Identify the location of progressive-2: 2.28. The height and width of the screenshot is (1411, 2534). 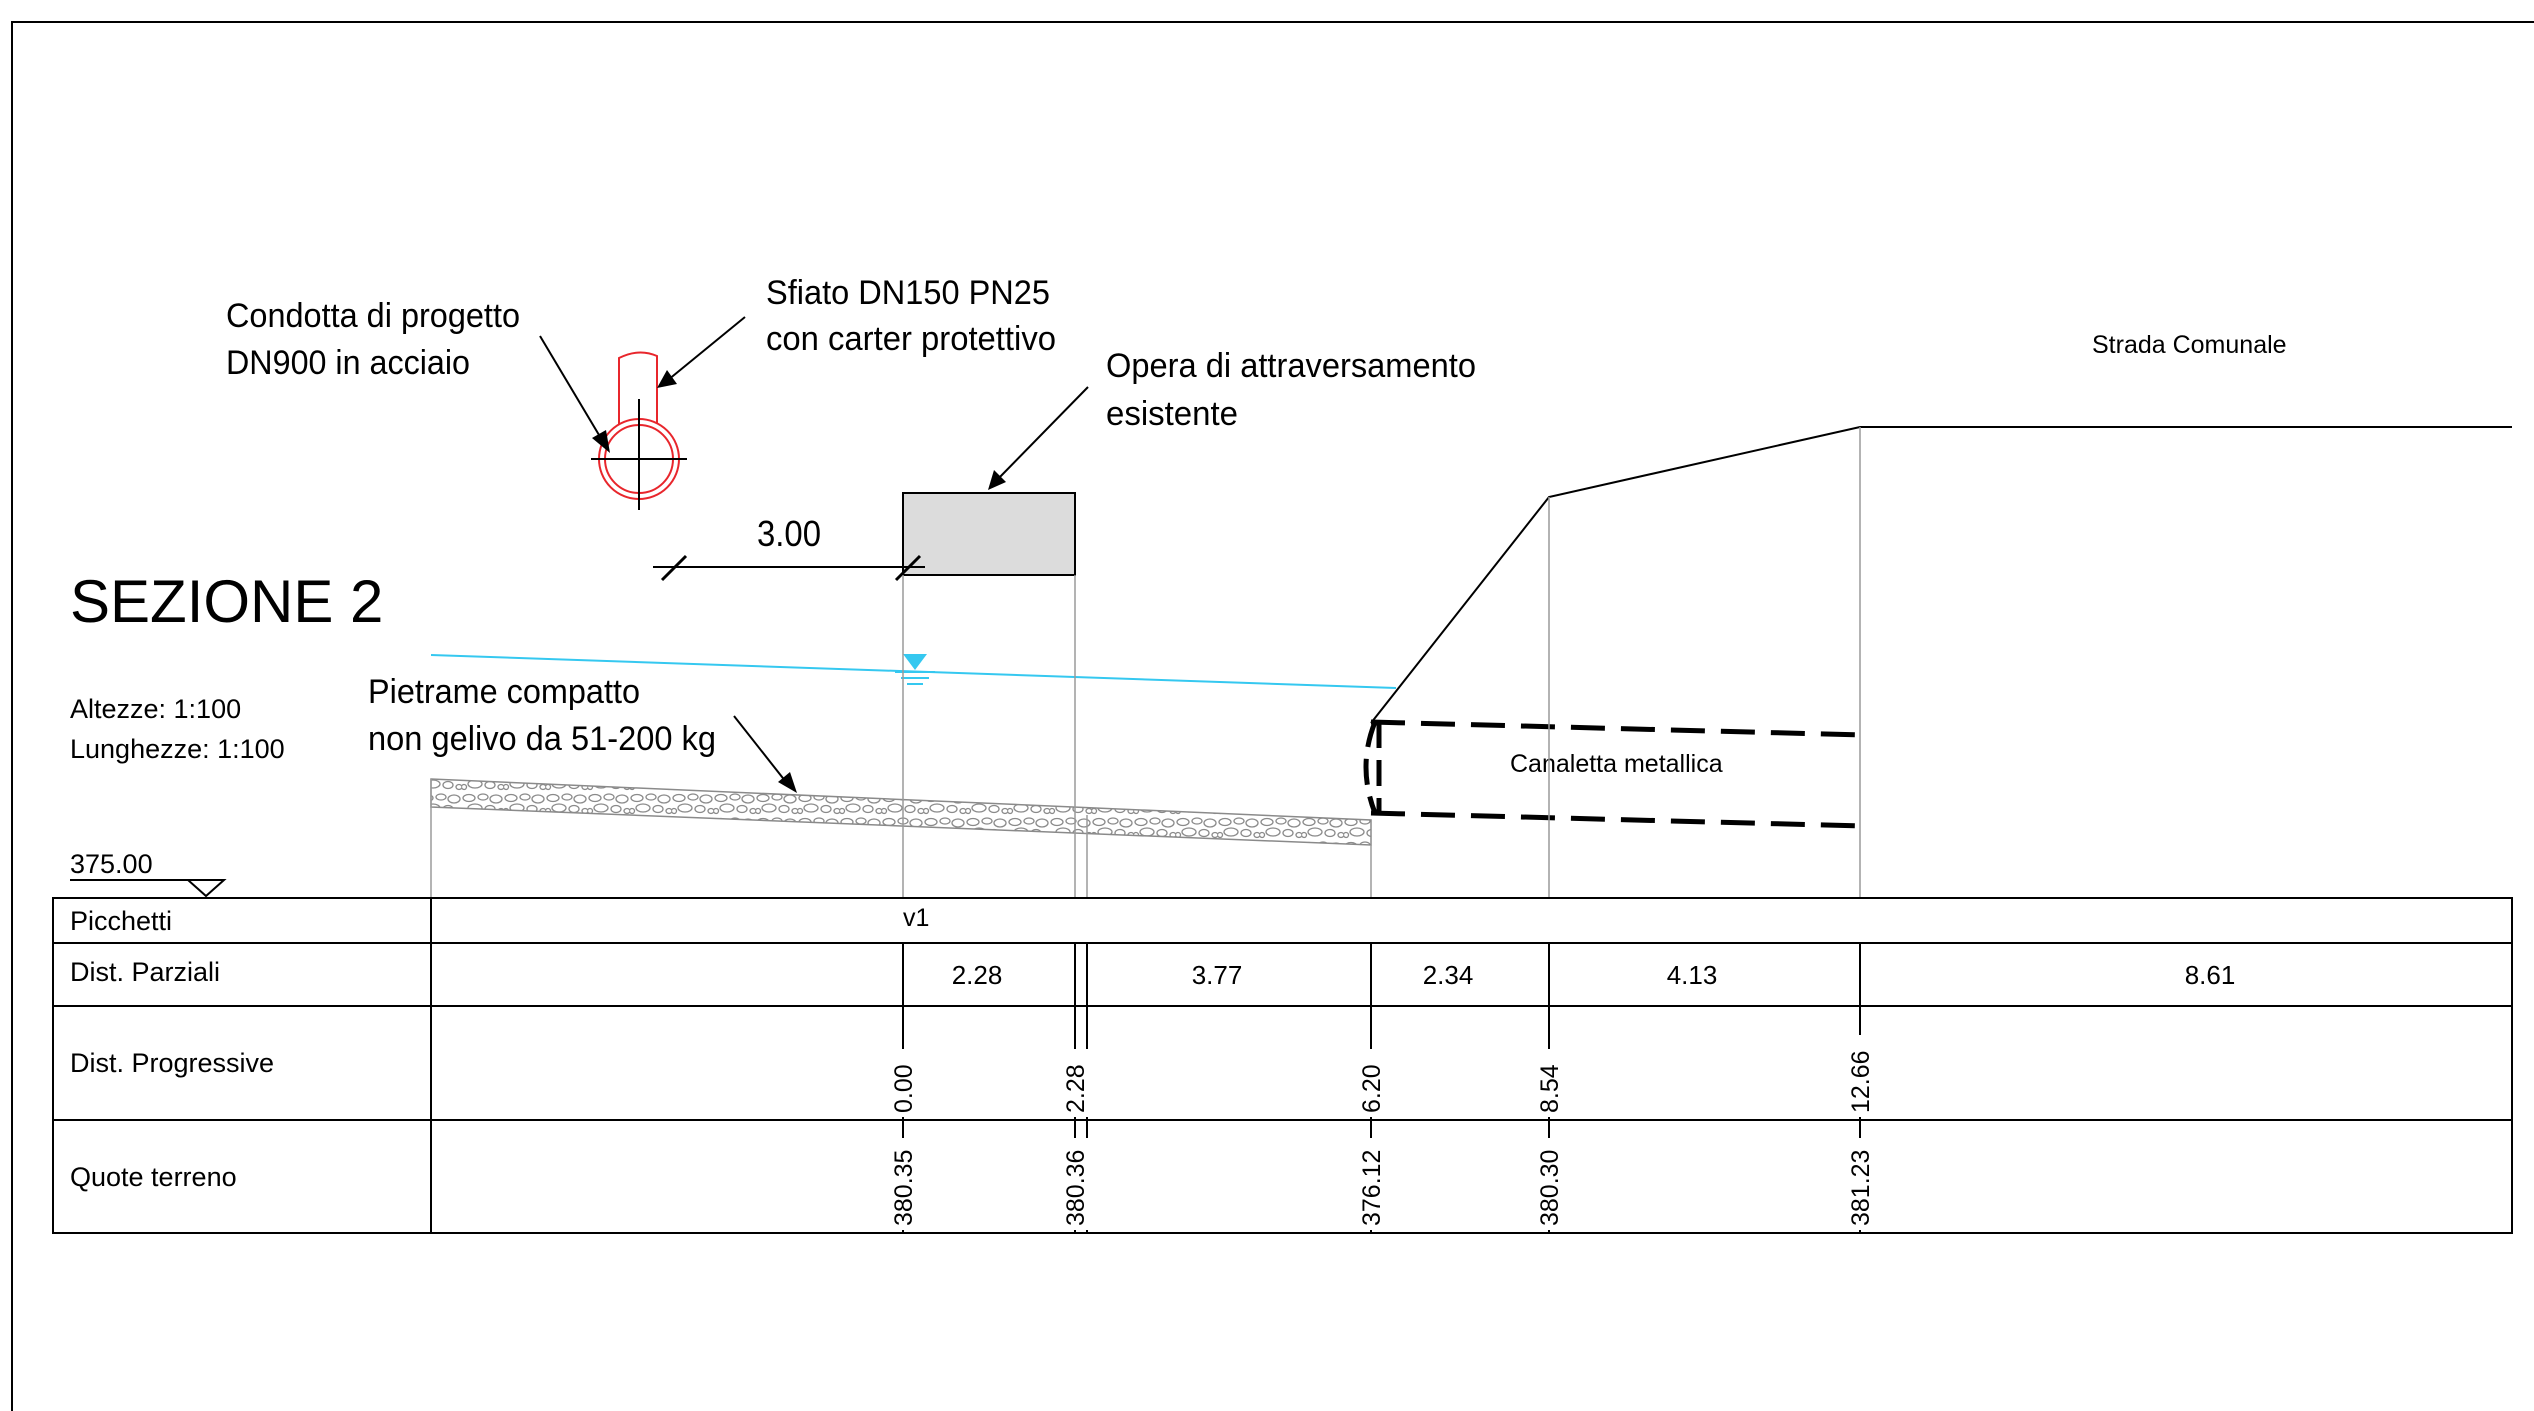
(1076, 1088).